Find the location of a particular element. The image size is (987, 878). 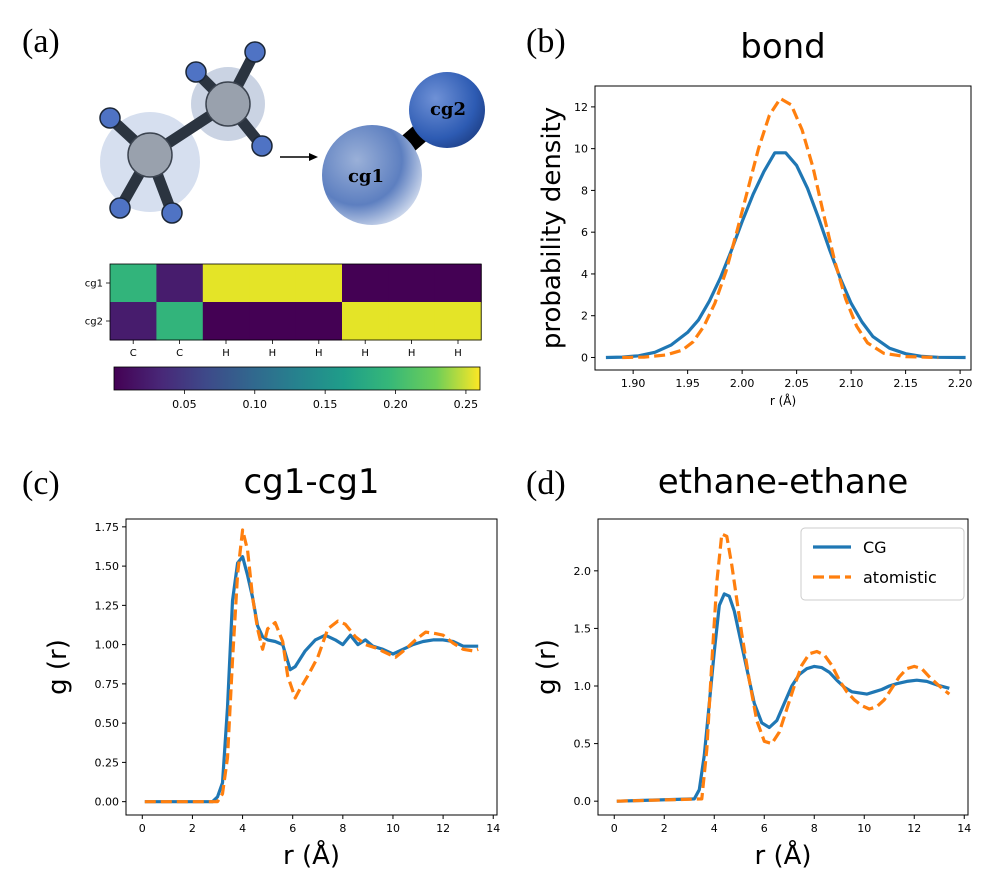

heatmap-row-label: cg2 is located at coordinates (94, 322).